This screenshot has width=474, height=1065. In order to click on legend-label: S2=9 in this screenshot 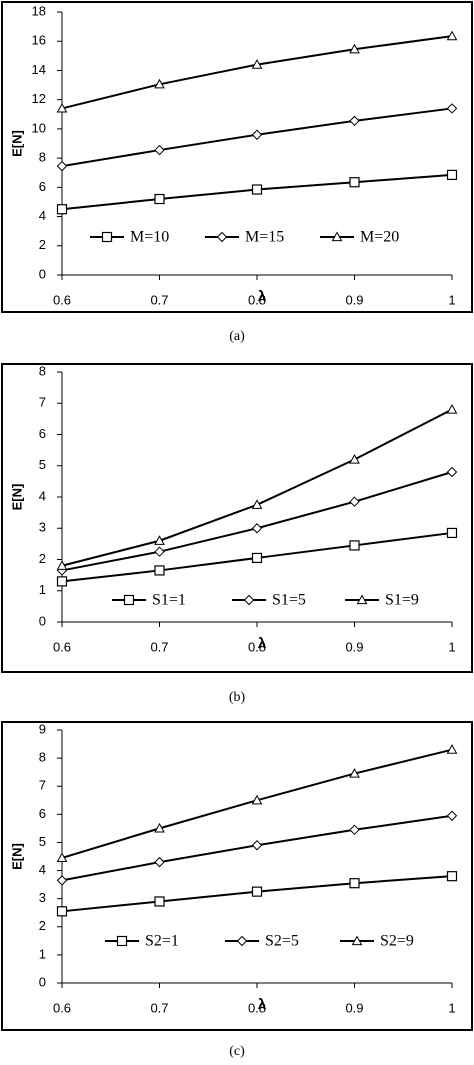, I will do `click(397, 941)`.